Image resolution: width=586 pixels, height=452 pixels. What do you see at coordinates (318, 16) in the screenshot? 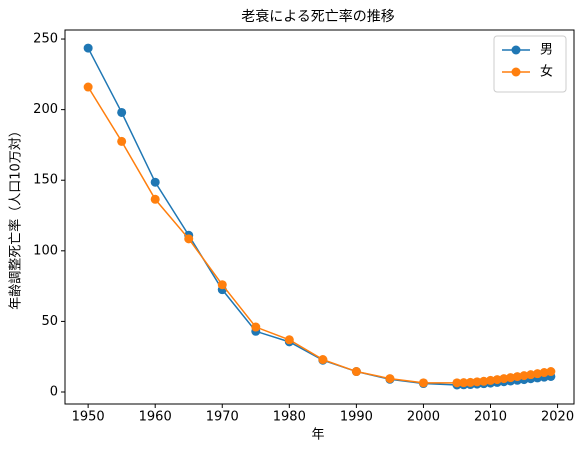
I see `chart-title: 老衰による死亡率の推移` at bounding box center [318, 16].